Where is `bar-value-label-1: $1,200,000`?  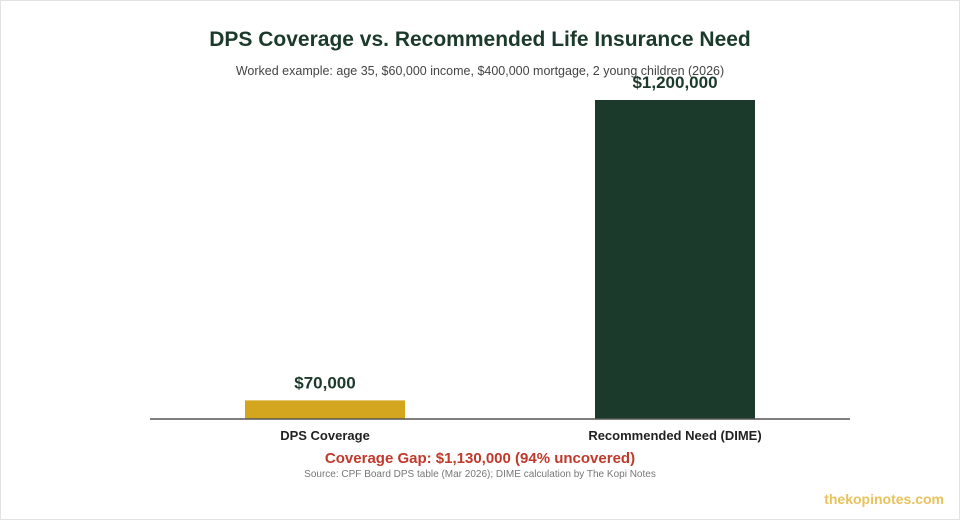
bar-value-label-1: $1,200,000 is located at coordinates (674, 82).